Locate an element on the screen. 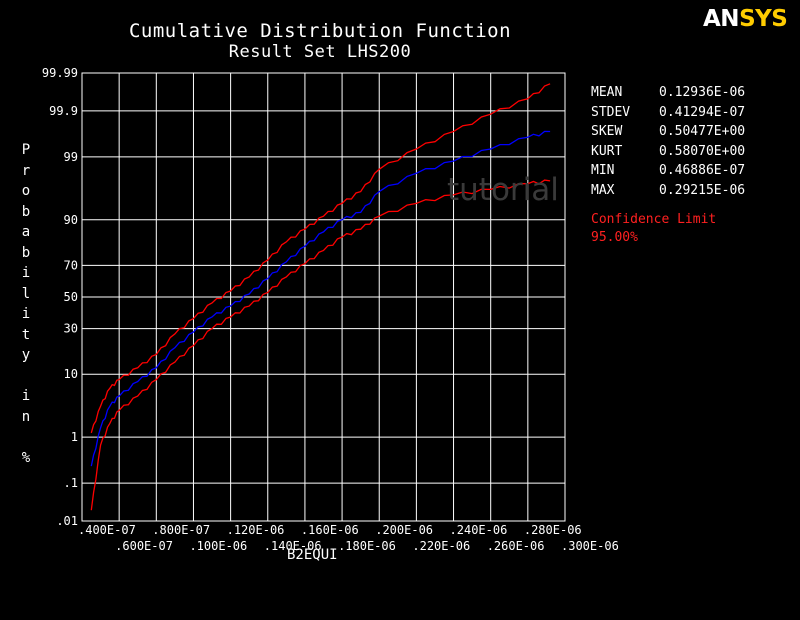  watermark: tutorial is located at coordinates (503, 190).